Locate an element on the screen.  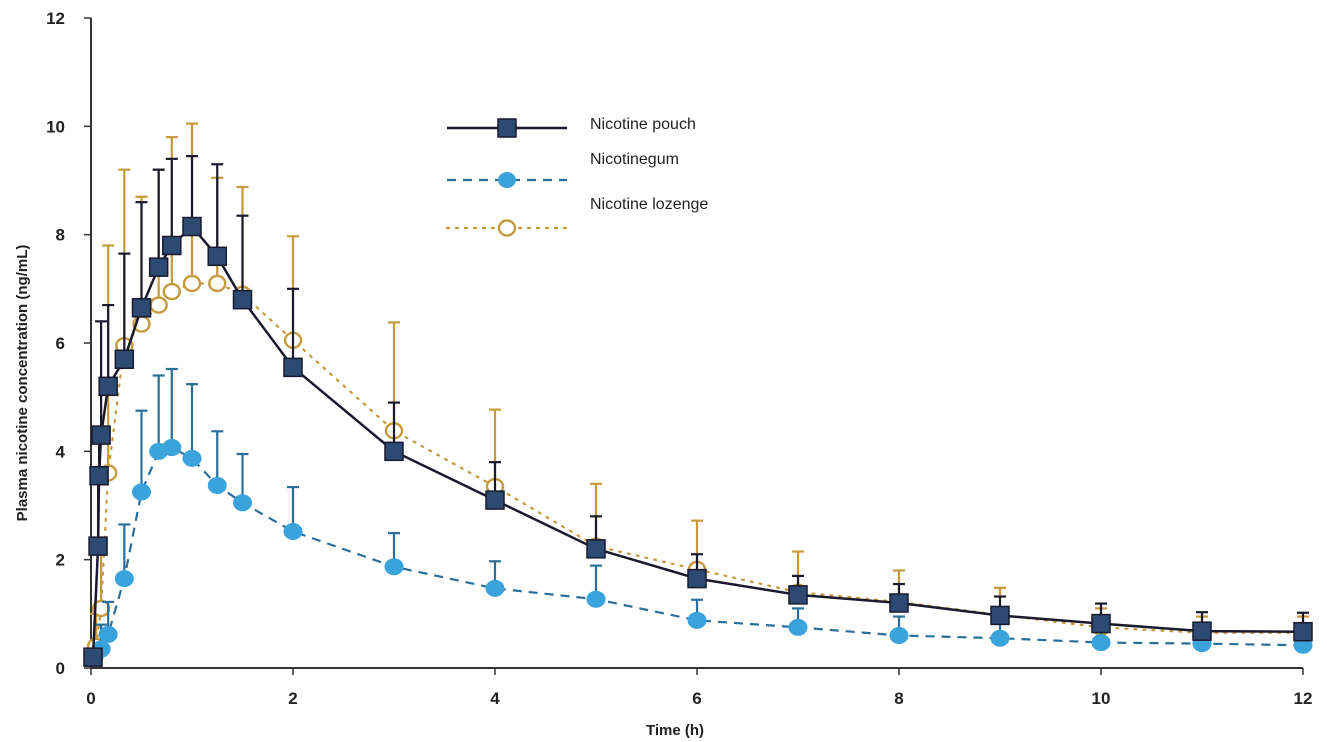
y-tick-label: 2 is located at coordinates (60, 560).